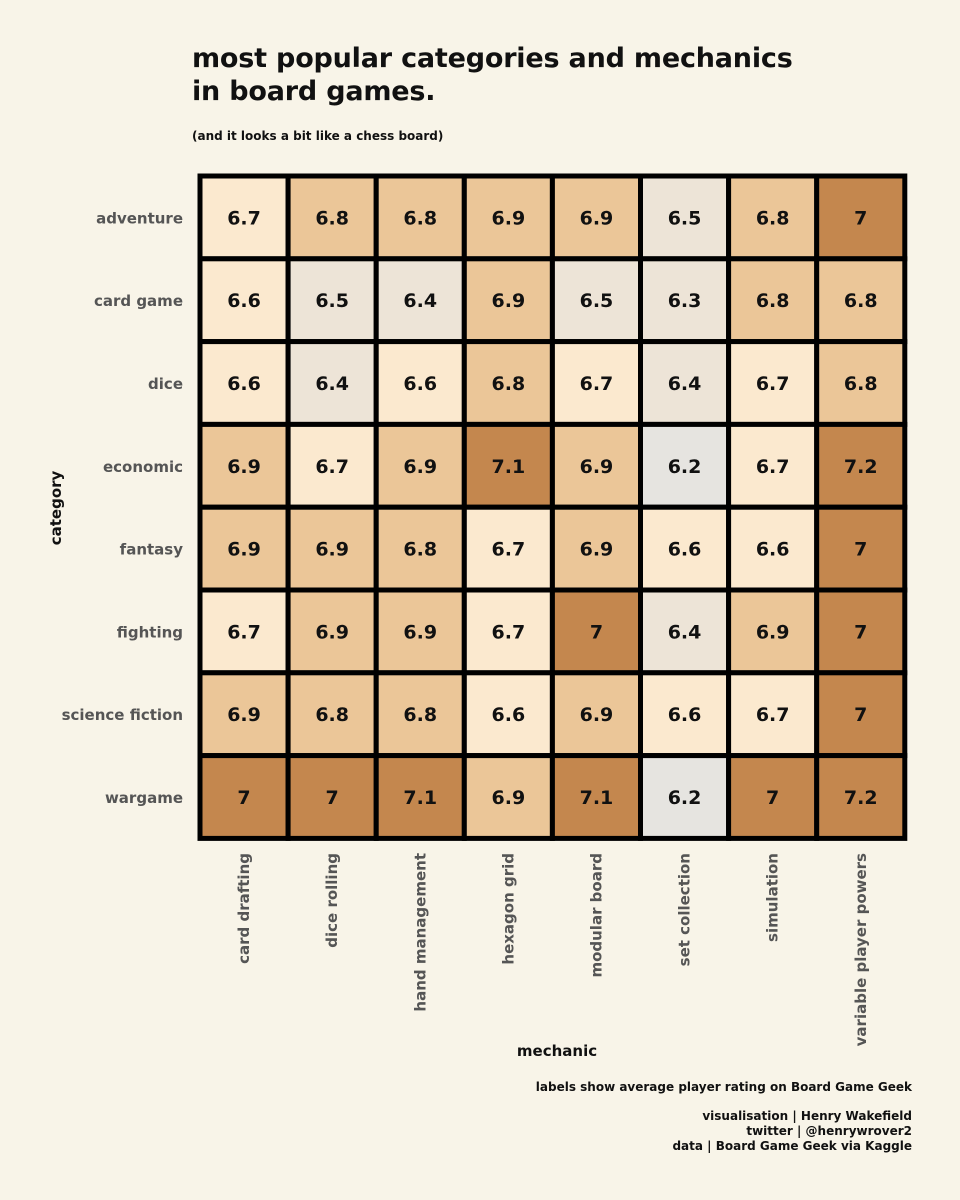  I want to click on heatmap-cell-wargame-hand-management, so click(420, 797).